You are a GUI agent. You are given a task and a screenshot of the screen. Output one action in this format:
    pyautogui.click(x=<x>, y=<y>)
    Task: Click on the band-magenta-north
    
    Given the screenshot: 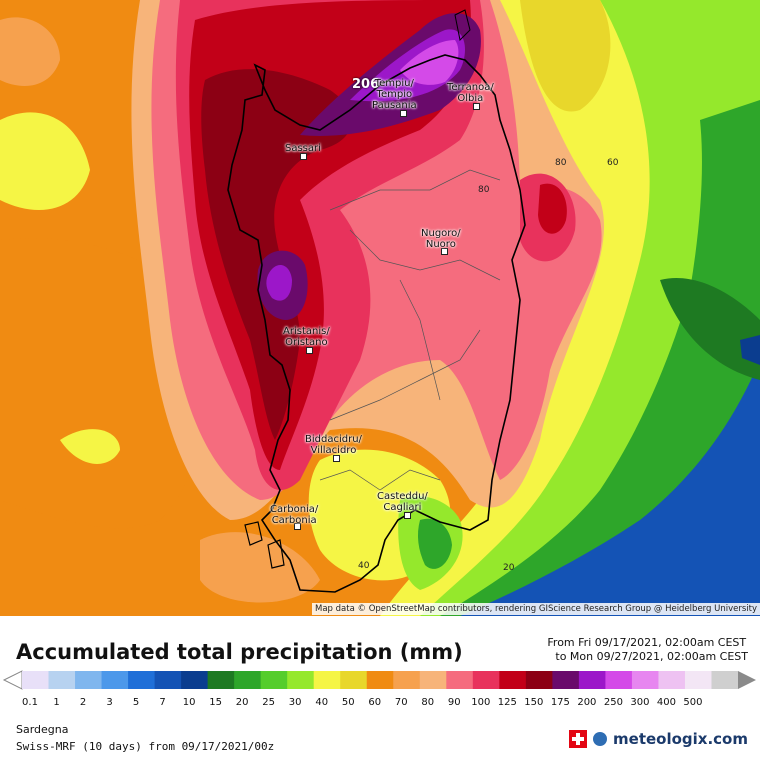 What is the action you would take?
    pyautogui.click(x=429, y=62)
    